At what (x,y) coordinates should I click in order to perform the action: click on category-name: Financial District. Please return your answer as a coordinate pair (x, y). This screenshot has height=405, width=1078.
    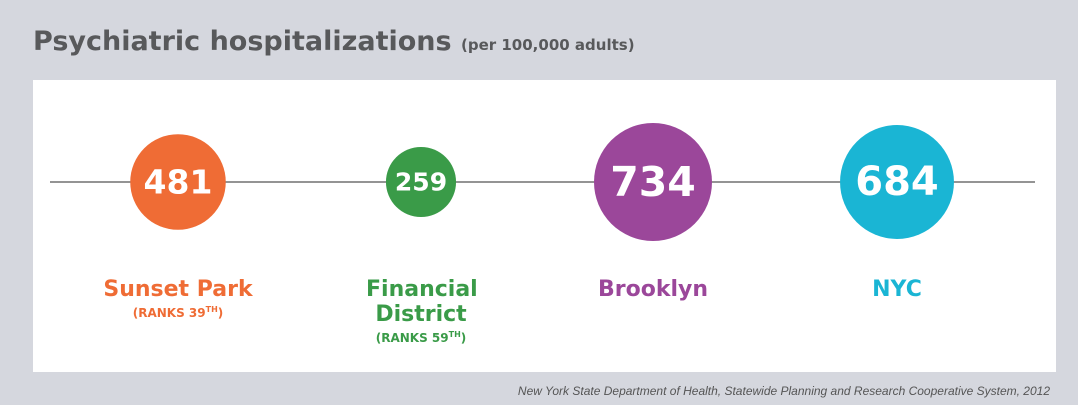
    Looking at the image, I should click on (422, 302).